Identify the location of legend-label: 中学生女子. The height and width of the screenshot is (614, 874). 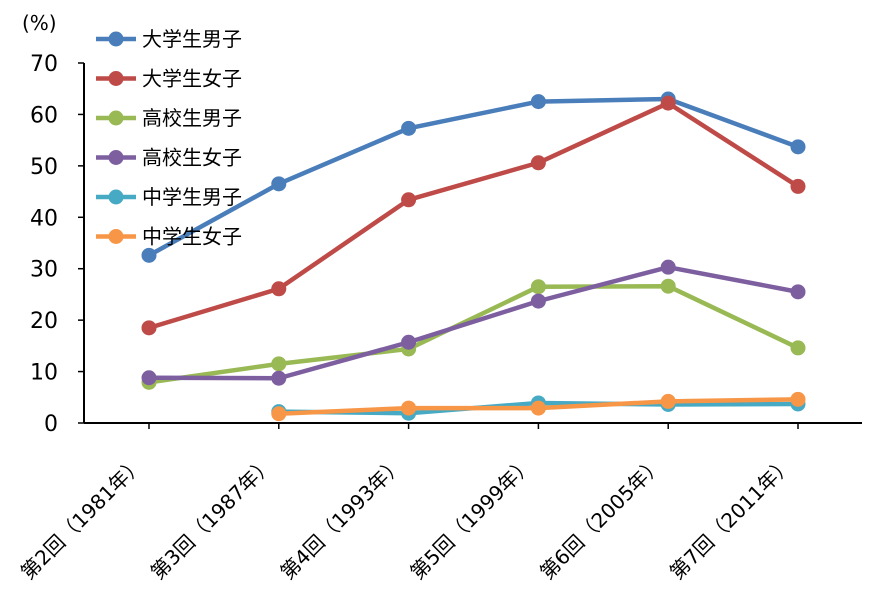
(192, 237).